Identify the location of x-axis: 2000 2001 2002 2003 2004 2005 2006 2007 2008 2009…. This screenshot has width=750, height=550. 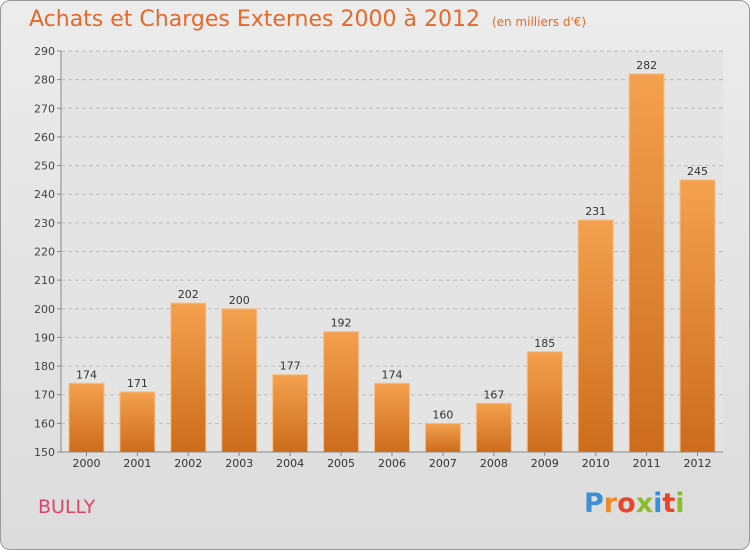
(392, 460).